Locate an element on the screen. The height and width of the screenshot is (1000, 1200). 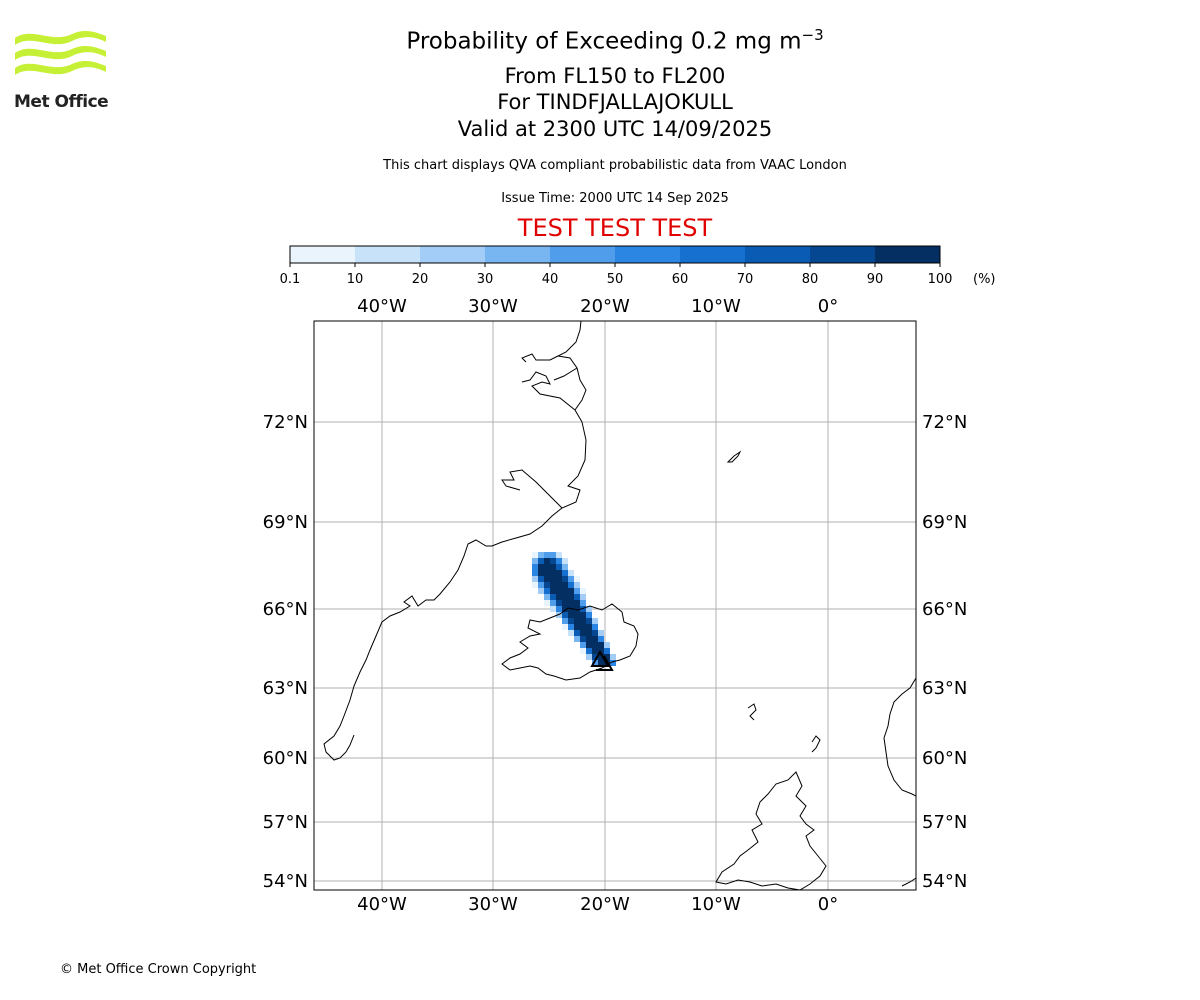
coastline-greenland is located at coordinates (455, 541).